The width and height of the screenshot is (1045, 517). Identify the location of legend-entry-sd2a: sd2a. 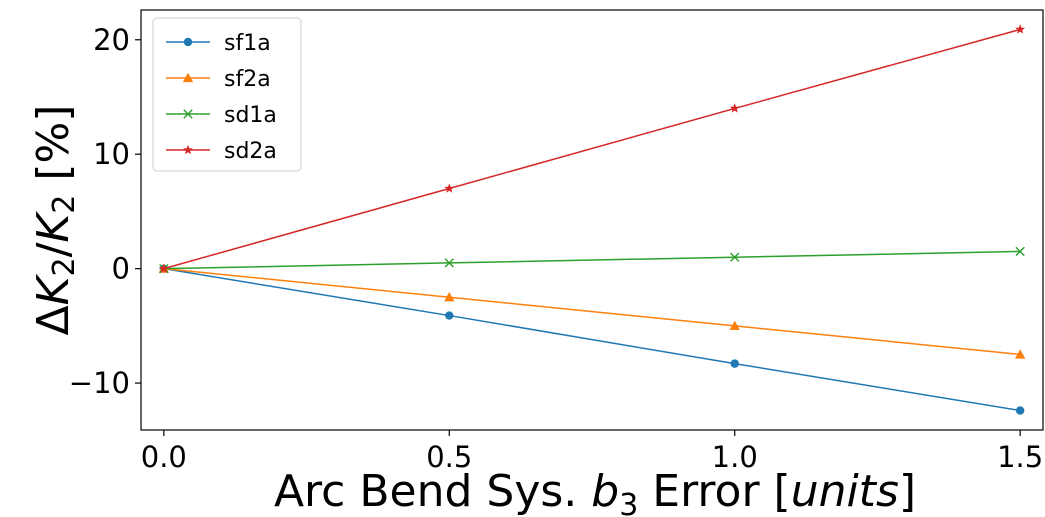
(221, 151).